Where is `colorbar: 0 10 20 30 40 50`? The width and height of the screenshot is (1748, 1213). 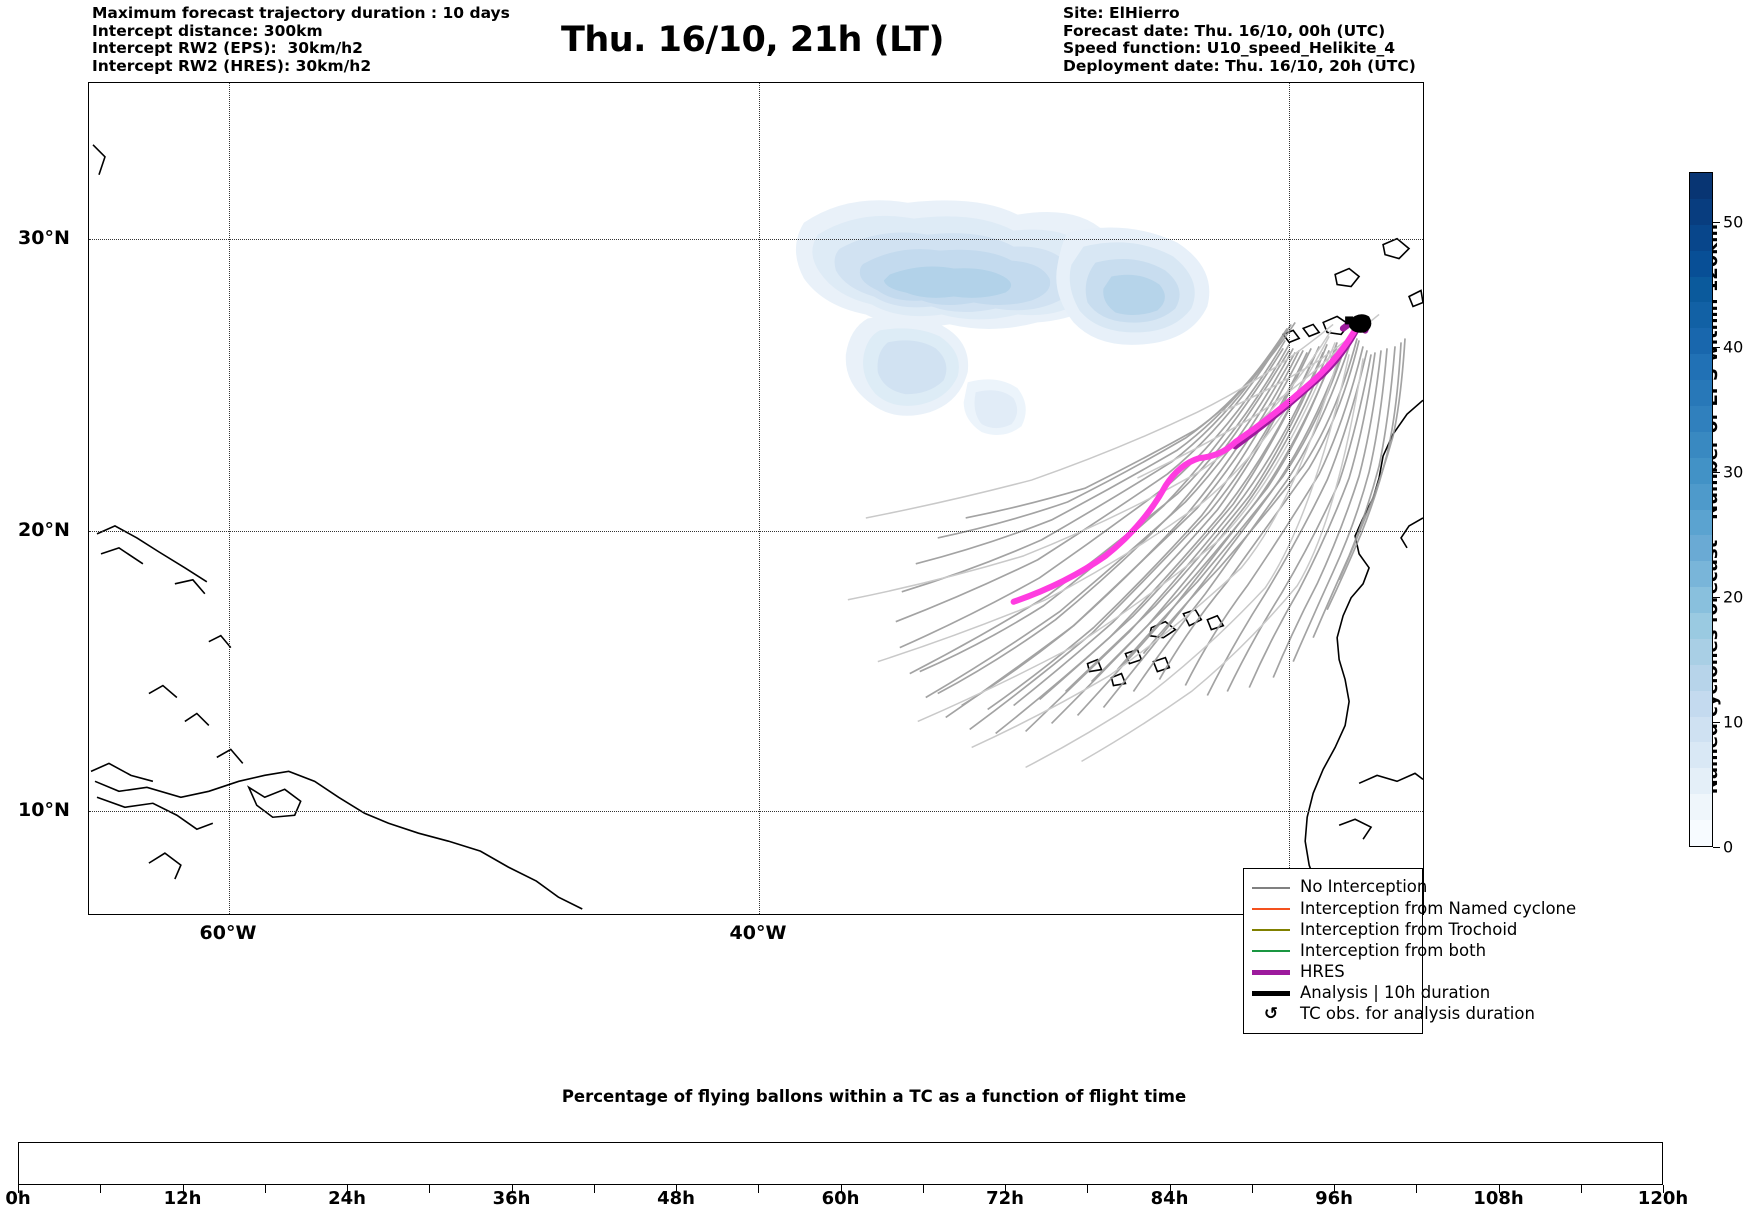 colorbar: 0 10 20 30 40 50 is located at coordinates (1716, 514).